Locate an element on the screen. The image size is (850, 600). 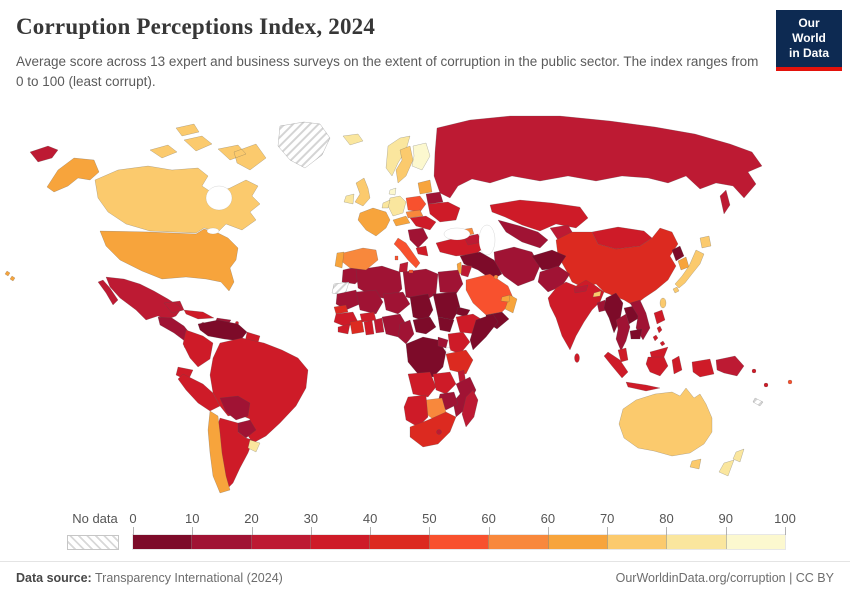
region-hungary-romania is located at coordinates (423, 223).